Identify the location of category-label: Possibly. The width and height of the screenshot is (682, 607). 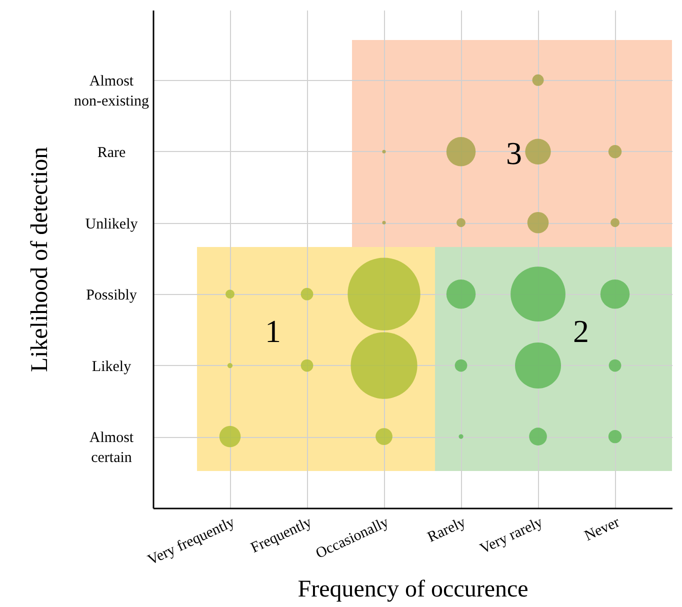
(111, 296).